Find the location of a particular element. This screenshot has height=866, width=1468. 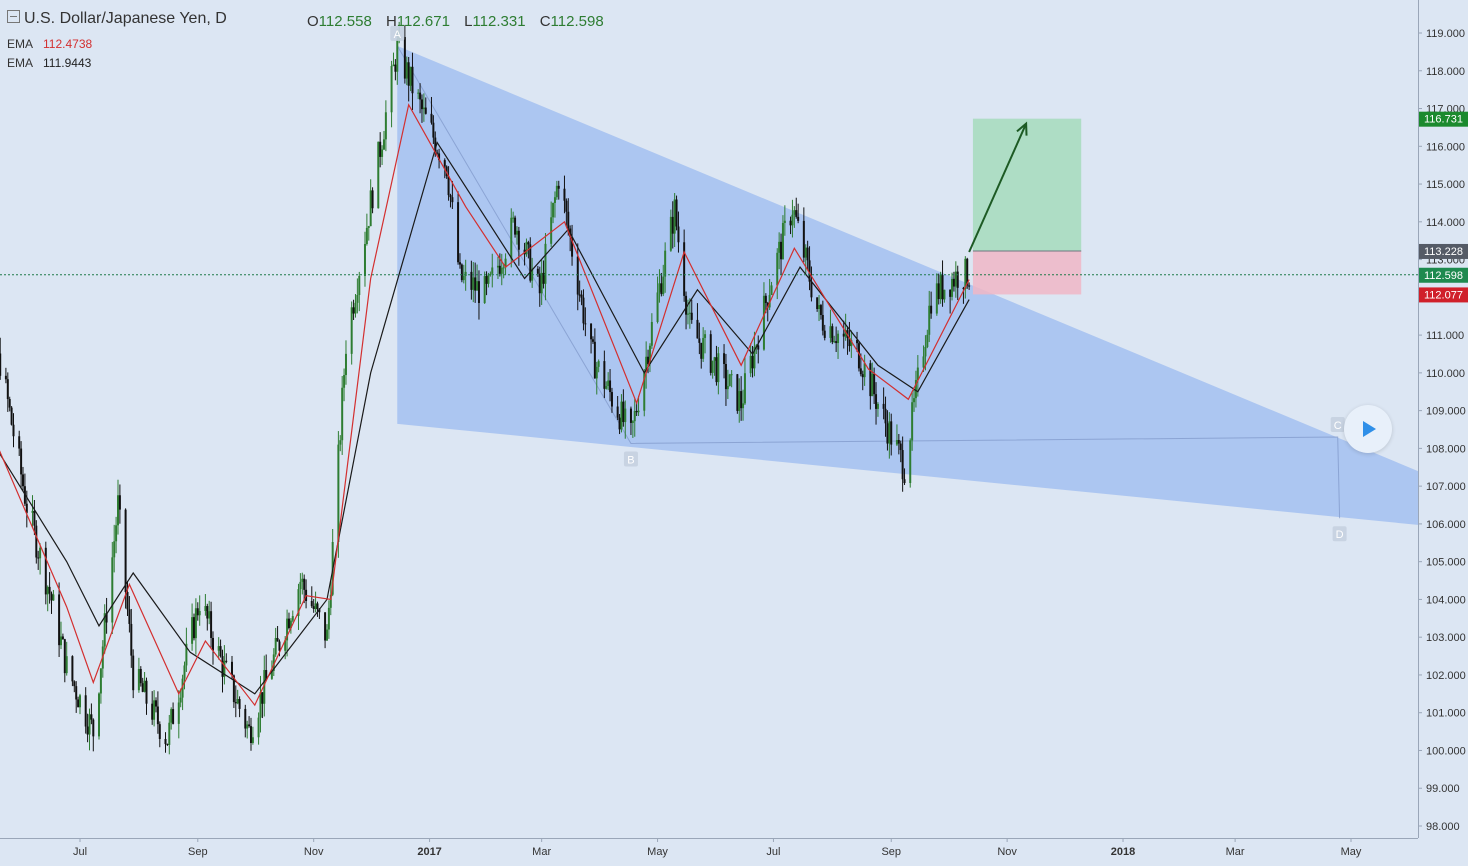

low-label: L is located at coordinates (468, 21).